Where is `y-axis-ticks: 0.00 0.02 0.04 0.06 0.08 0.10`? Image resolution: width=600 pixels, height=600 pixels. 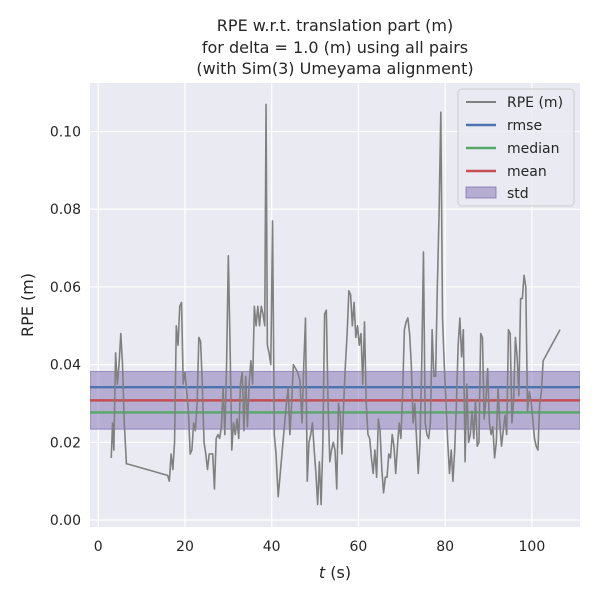 y-axis-ticks: 0.00 0.02 0.04 0.06 0.08 0.10 is located at coordinates (65, 327).